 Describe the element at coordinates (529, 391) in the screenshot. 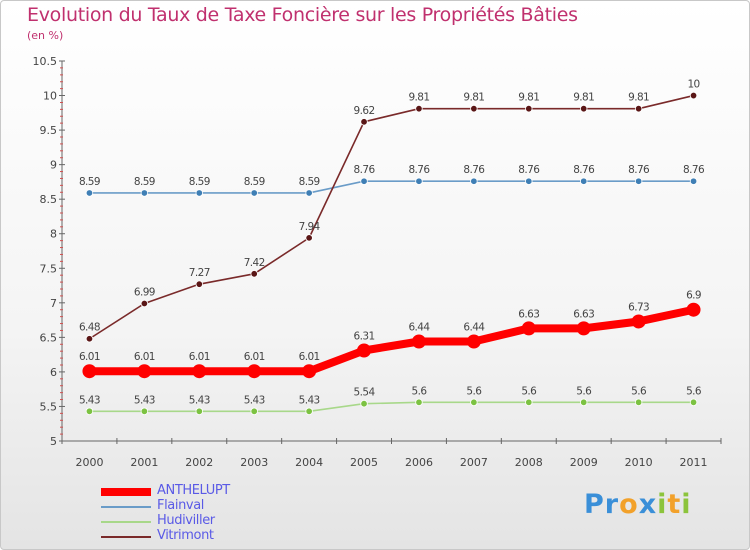

I see `data-label-hudiviller: 5.6` at that location.